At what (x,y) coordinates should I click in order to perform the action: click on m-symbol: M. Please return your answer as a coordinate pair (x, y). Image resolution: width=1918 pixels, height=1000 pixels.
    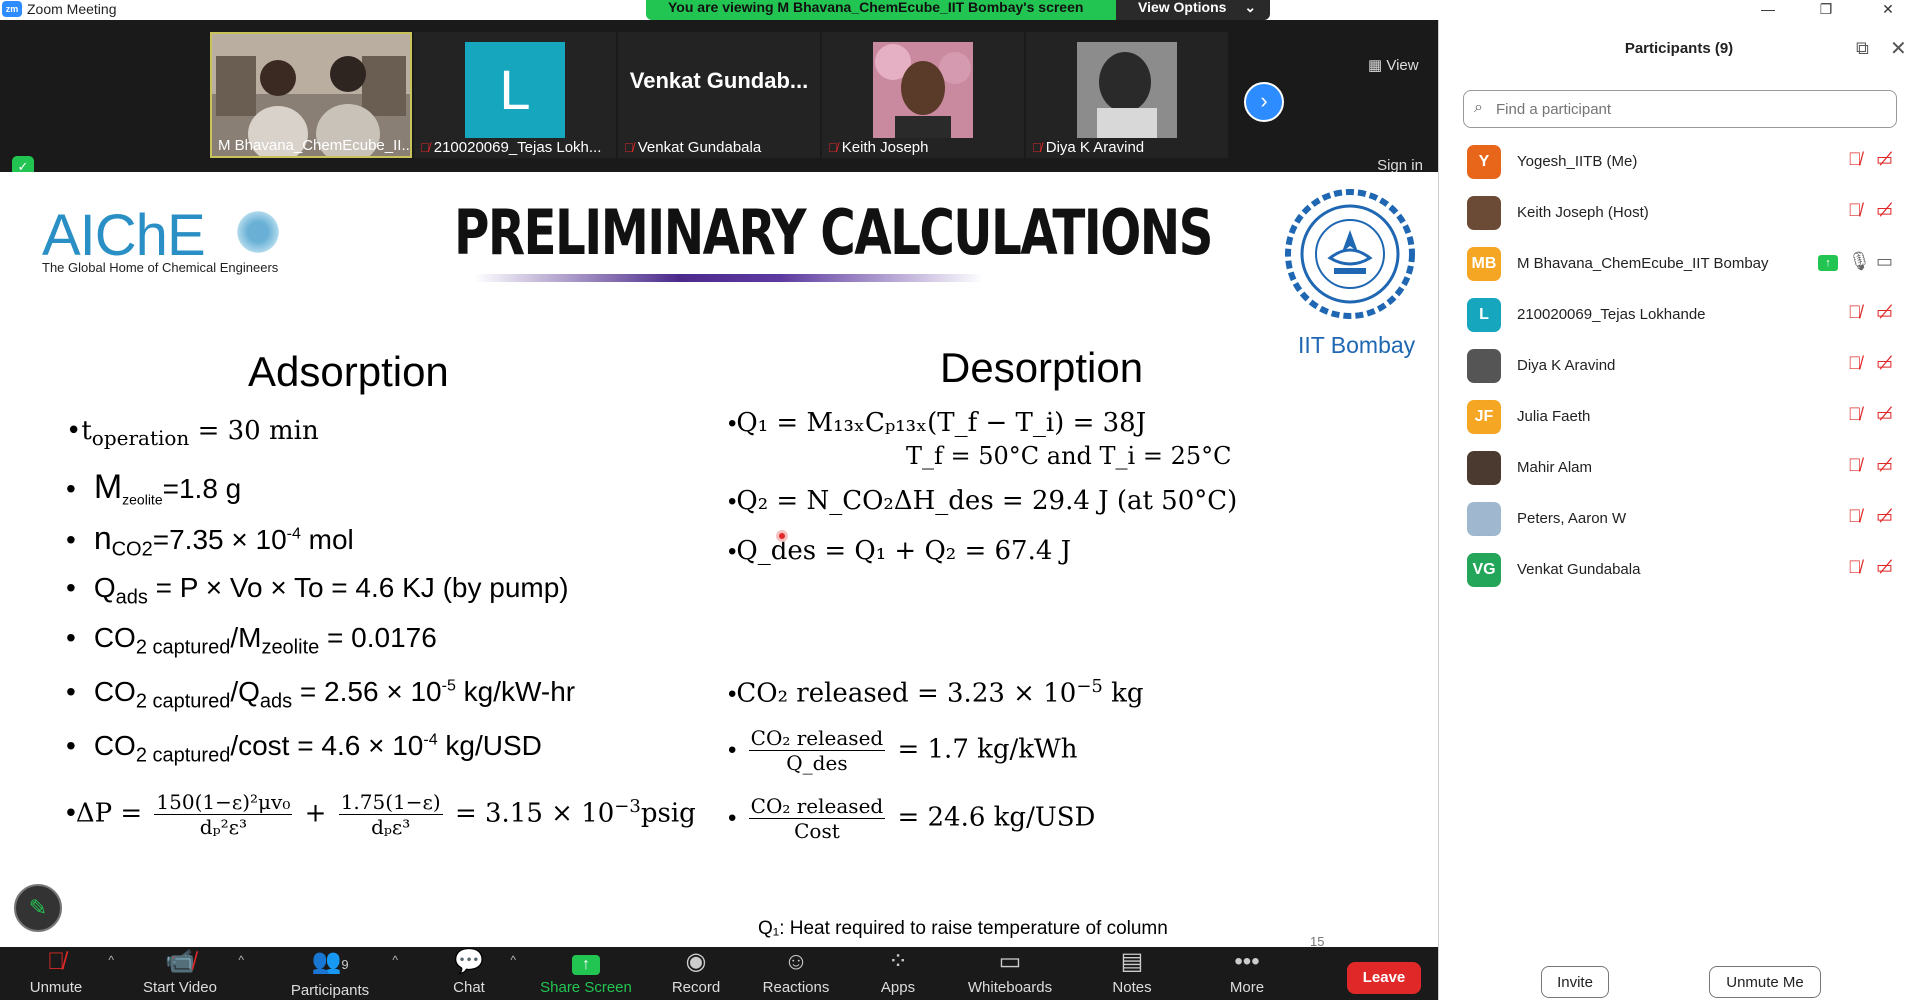
    Looking at the image, I should click on (108, 487).